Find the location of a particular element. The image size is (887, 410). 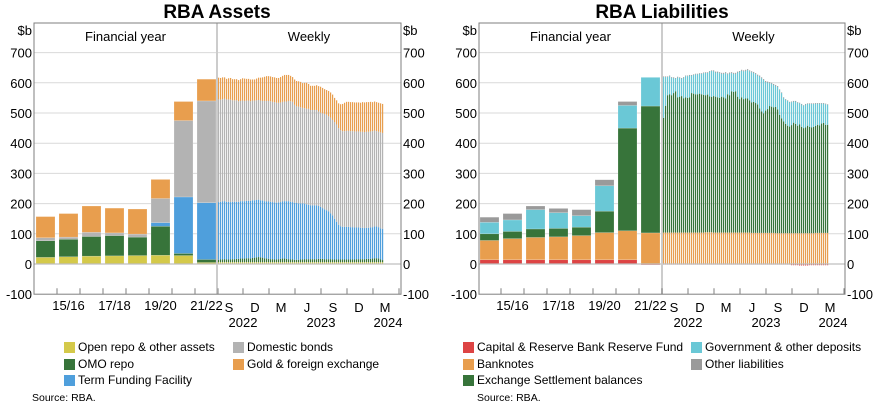

y-tick-label-right: 400 is located at coordinates (858, 143).